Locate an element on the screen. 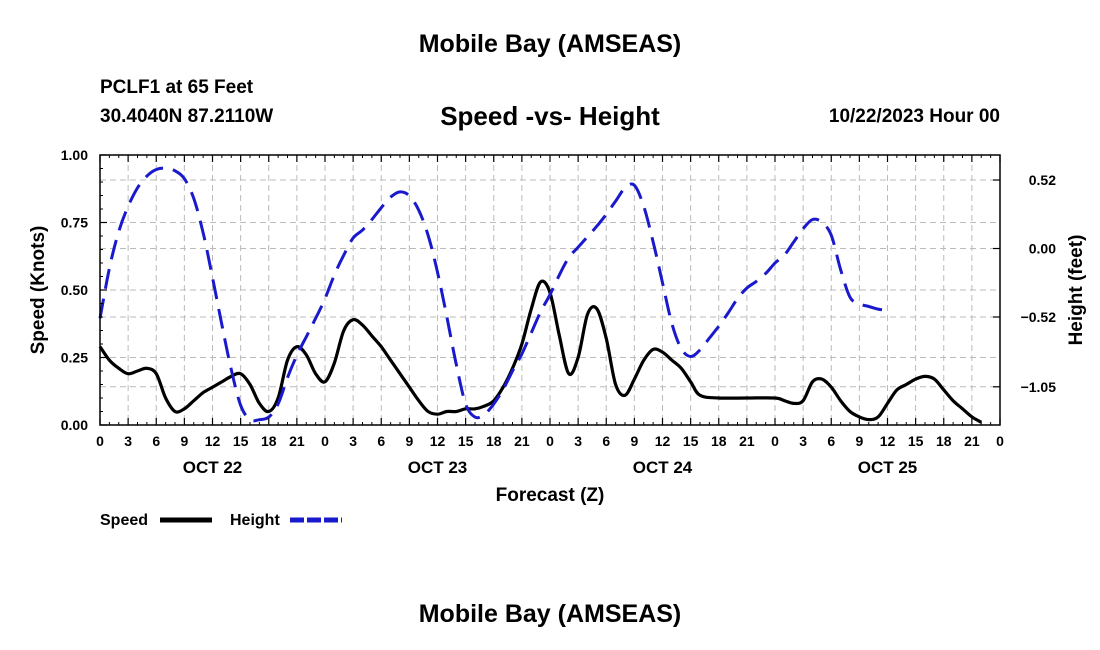 This screenshot has width=1100, height=650. y-axis-left-label: Speed (Knots) is located at coordinates (38, 290).